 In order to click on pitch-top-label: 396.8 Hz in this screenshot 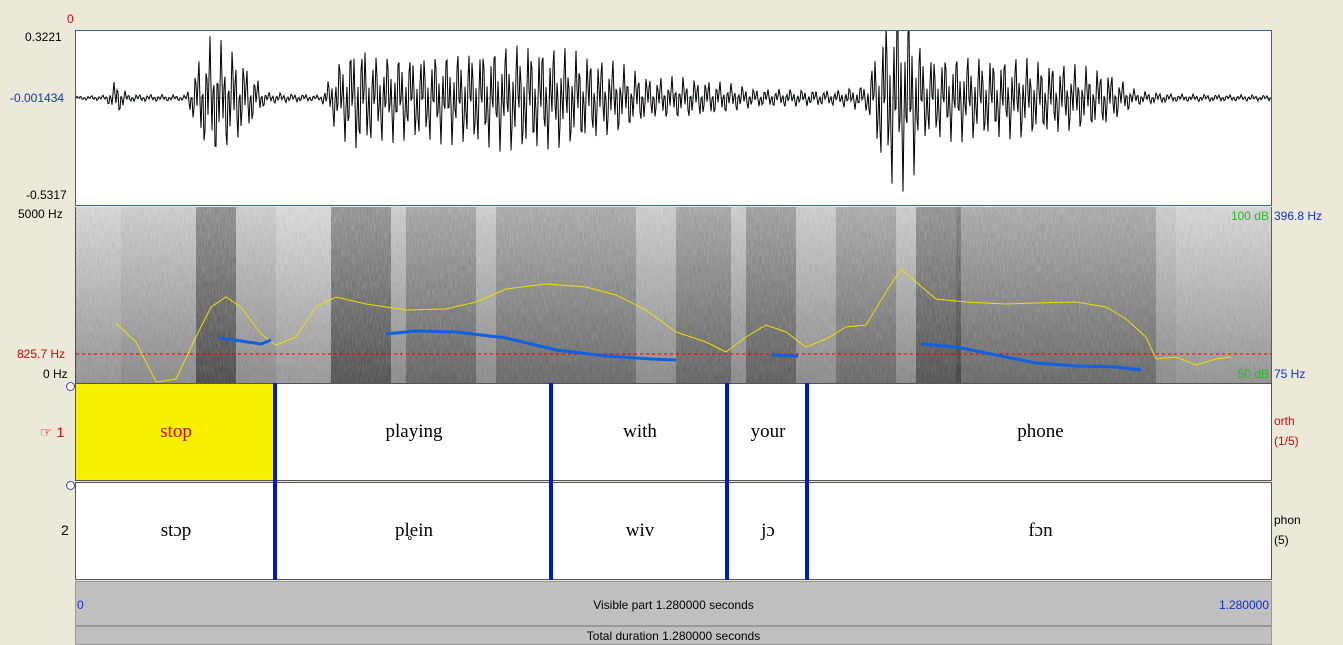, I will do `click(1298, 216)`.